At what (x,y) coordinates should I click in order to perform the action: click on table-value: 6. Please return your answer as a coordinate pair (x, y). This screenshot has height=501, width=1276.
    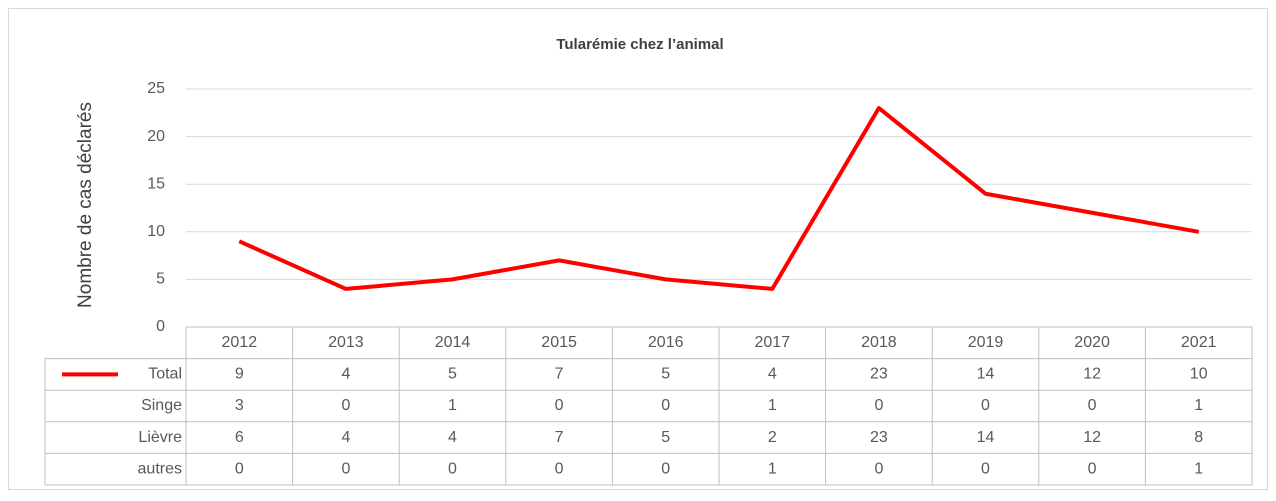
    Looking at the image, I should click on (239, 437).